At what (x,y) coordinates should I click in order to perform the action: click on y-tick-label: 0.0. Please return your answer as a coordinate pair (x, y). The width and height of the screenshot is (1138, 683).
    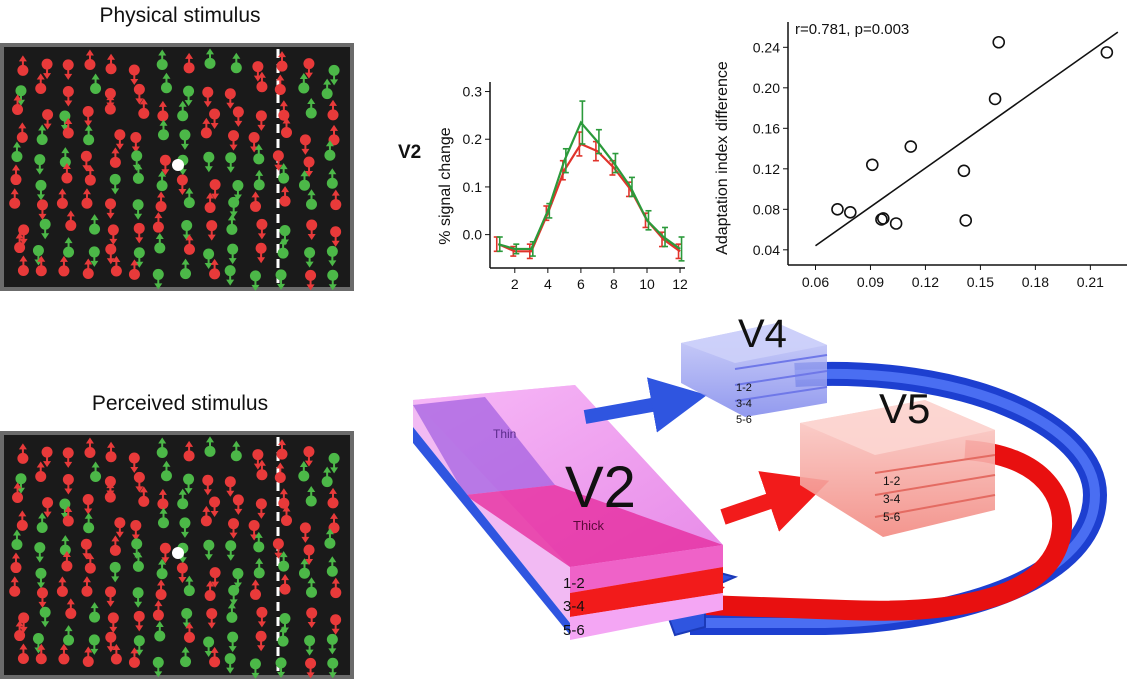
    Looking at the image, I should click on (473, 235).